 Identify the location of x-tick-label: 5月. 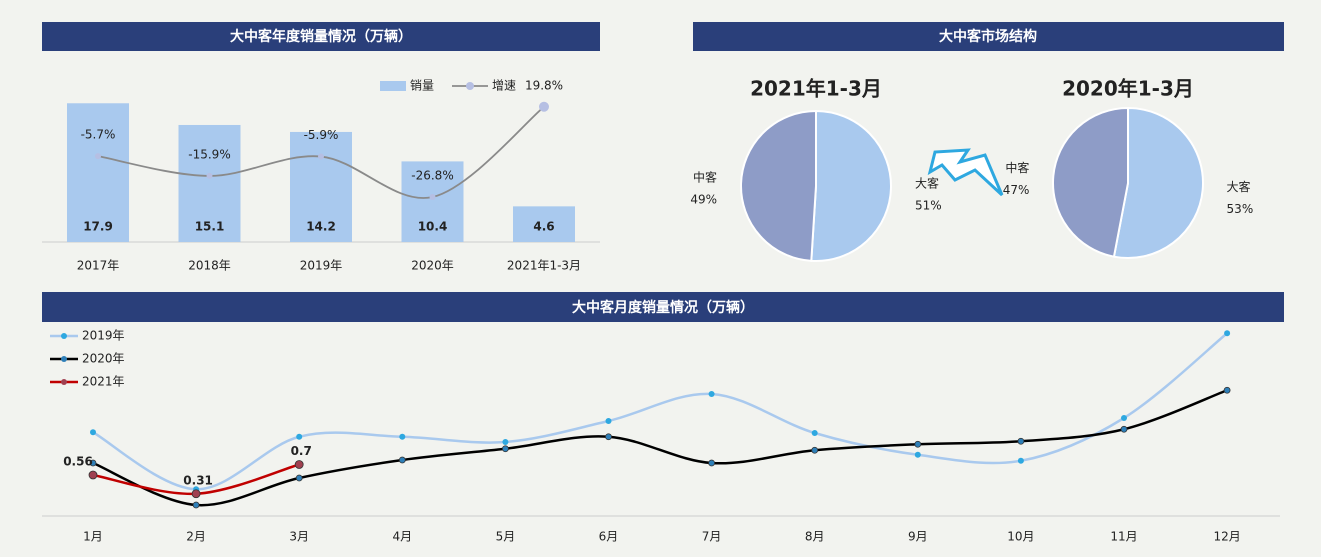
(506, 537).